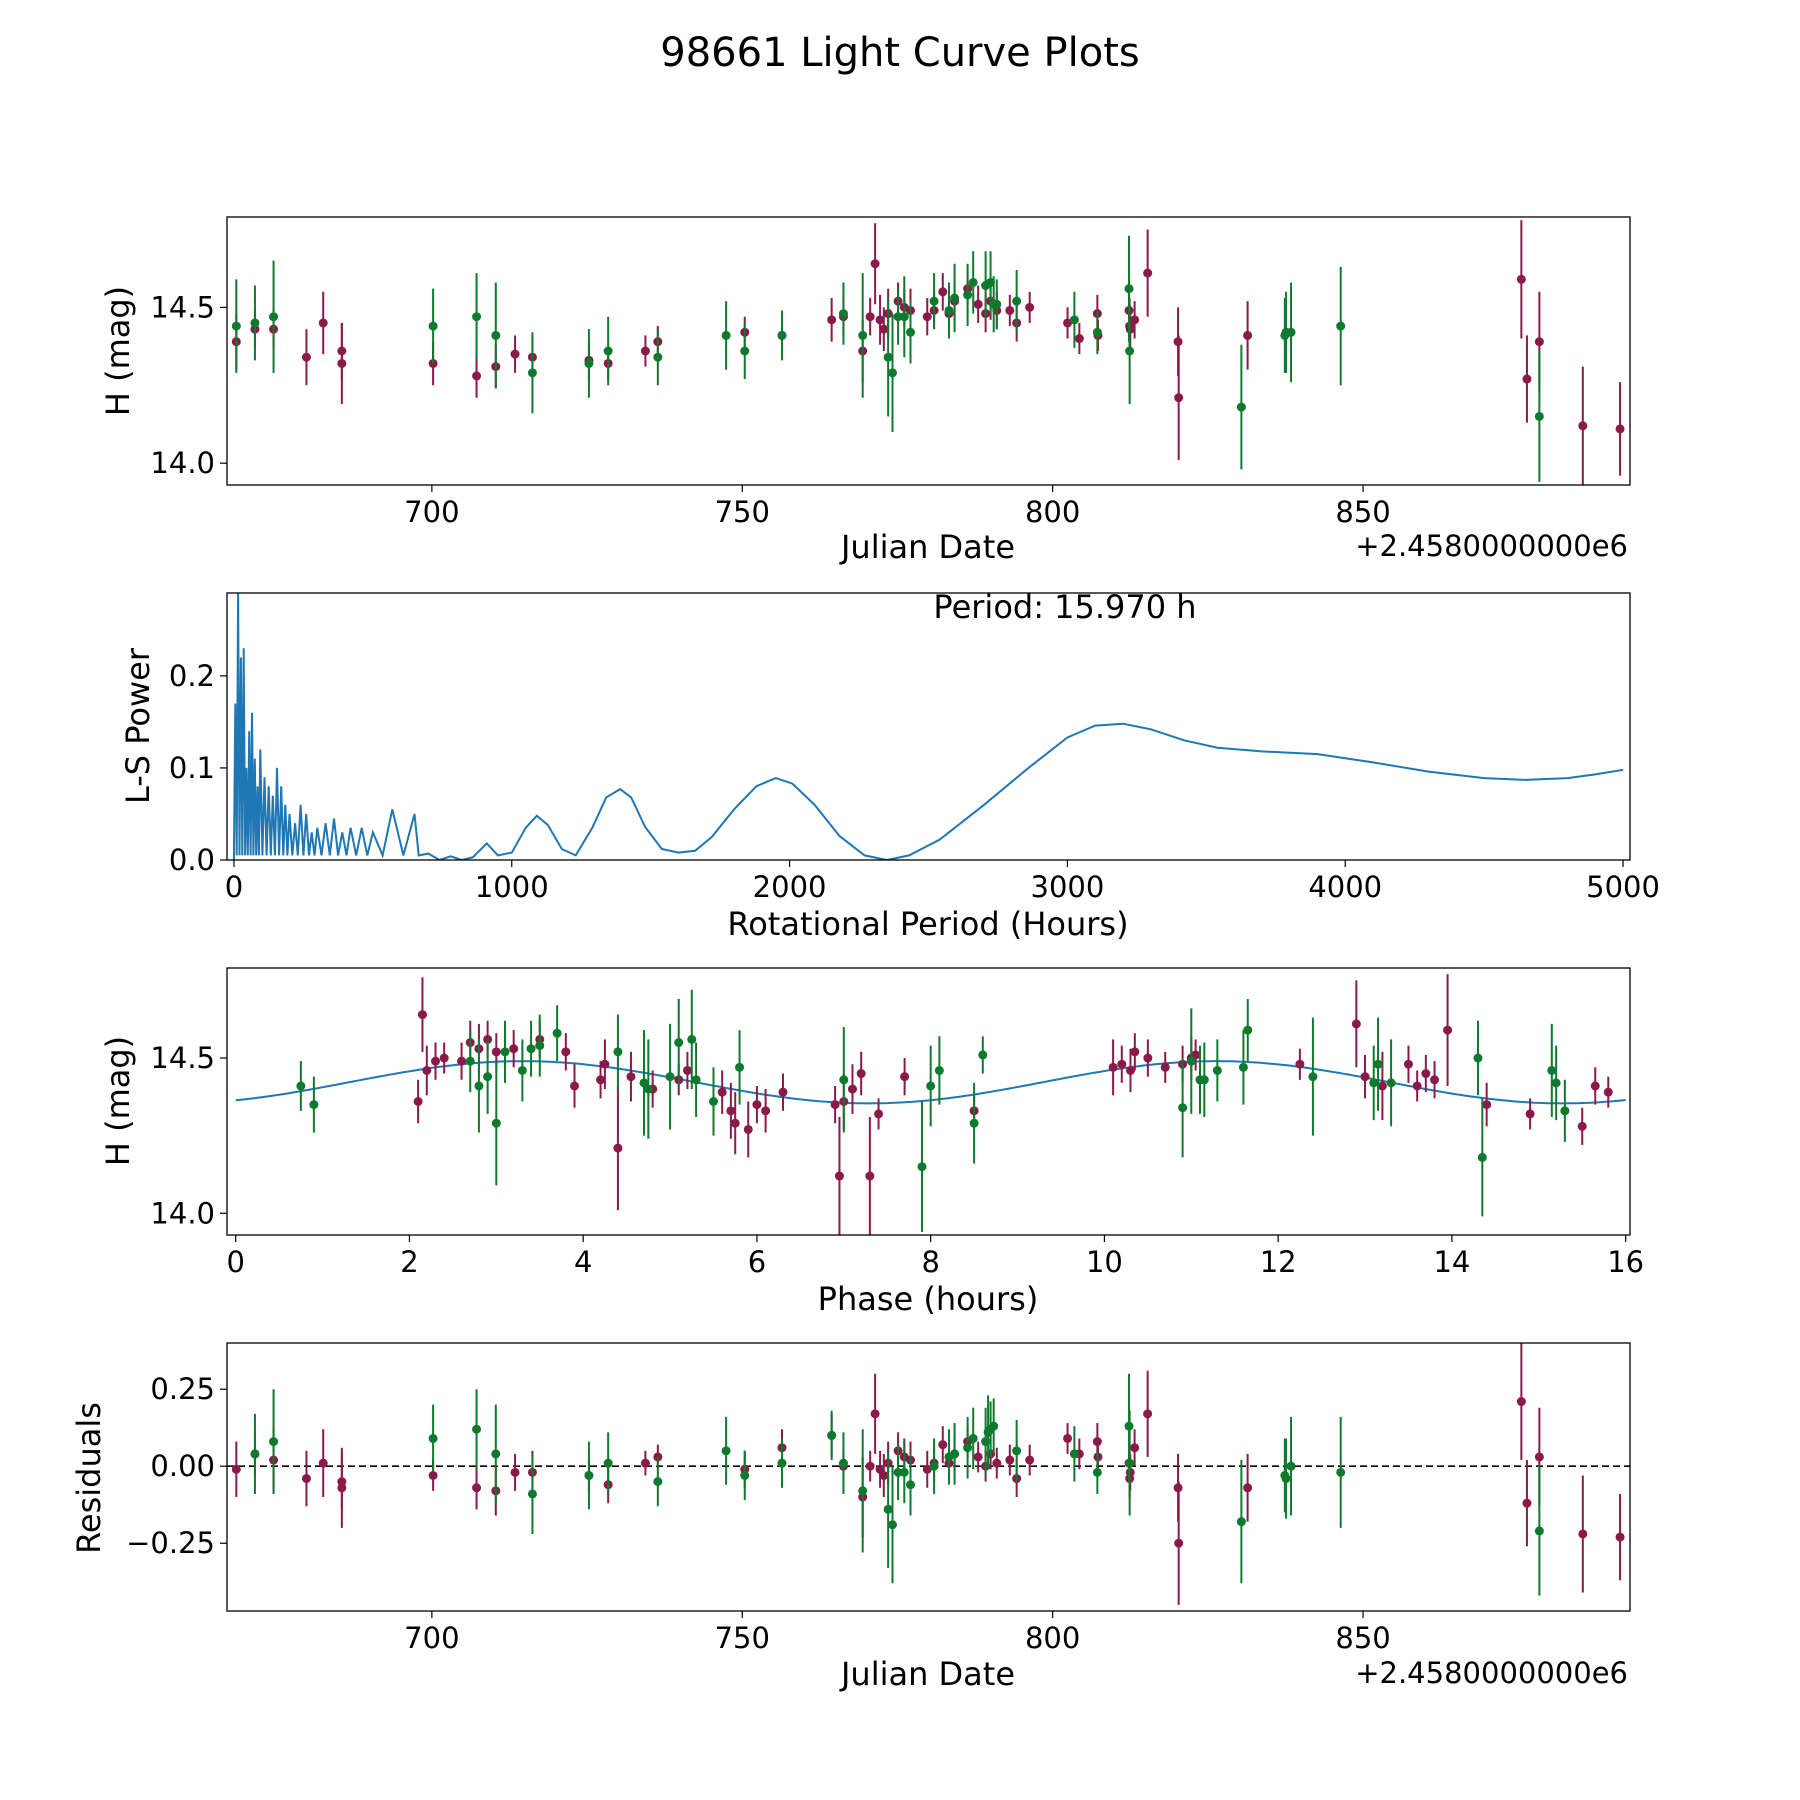  I want to click on periodogram-x-tick-label: 0, so click(234, 887).